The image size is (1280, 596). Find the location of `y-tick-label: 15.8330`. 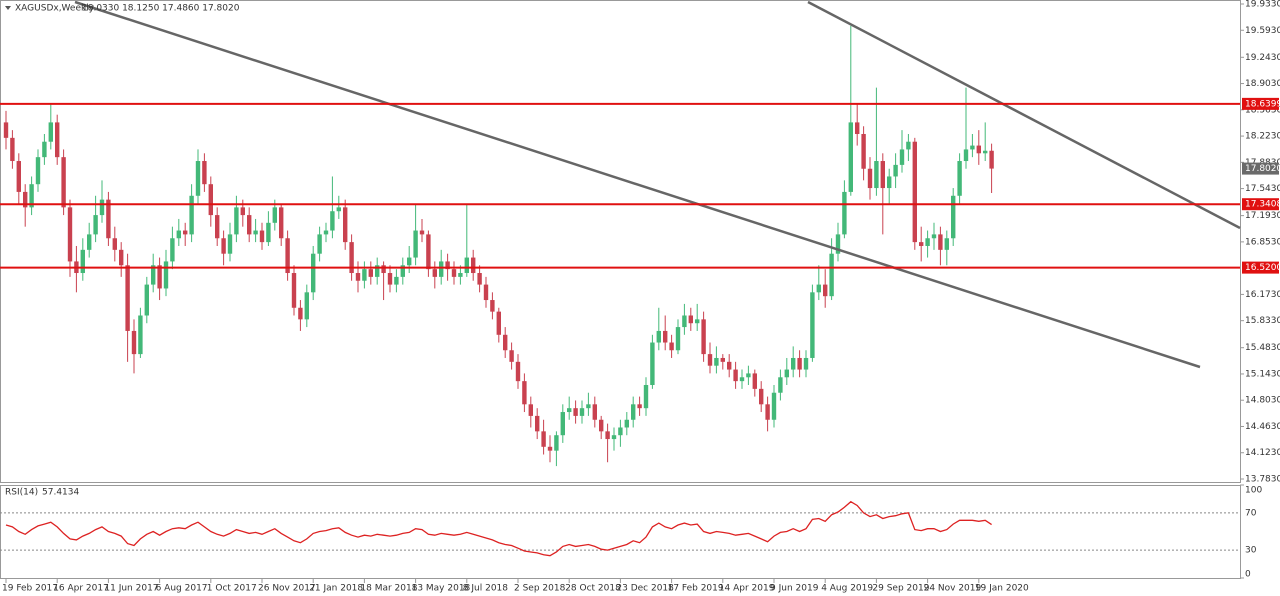

y-tick-label: 15.8330 is located at coordinates (1262, 321).